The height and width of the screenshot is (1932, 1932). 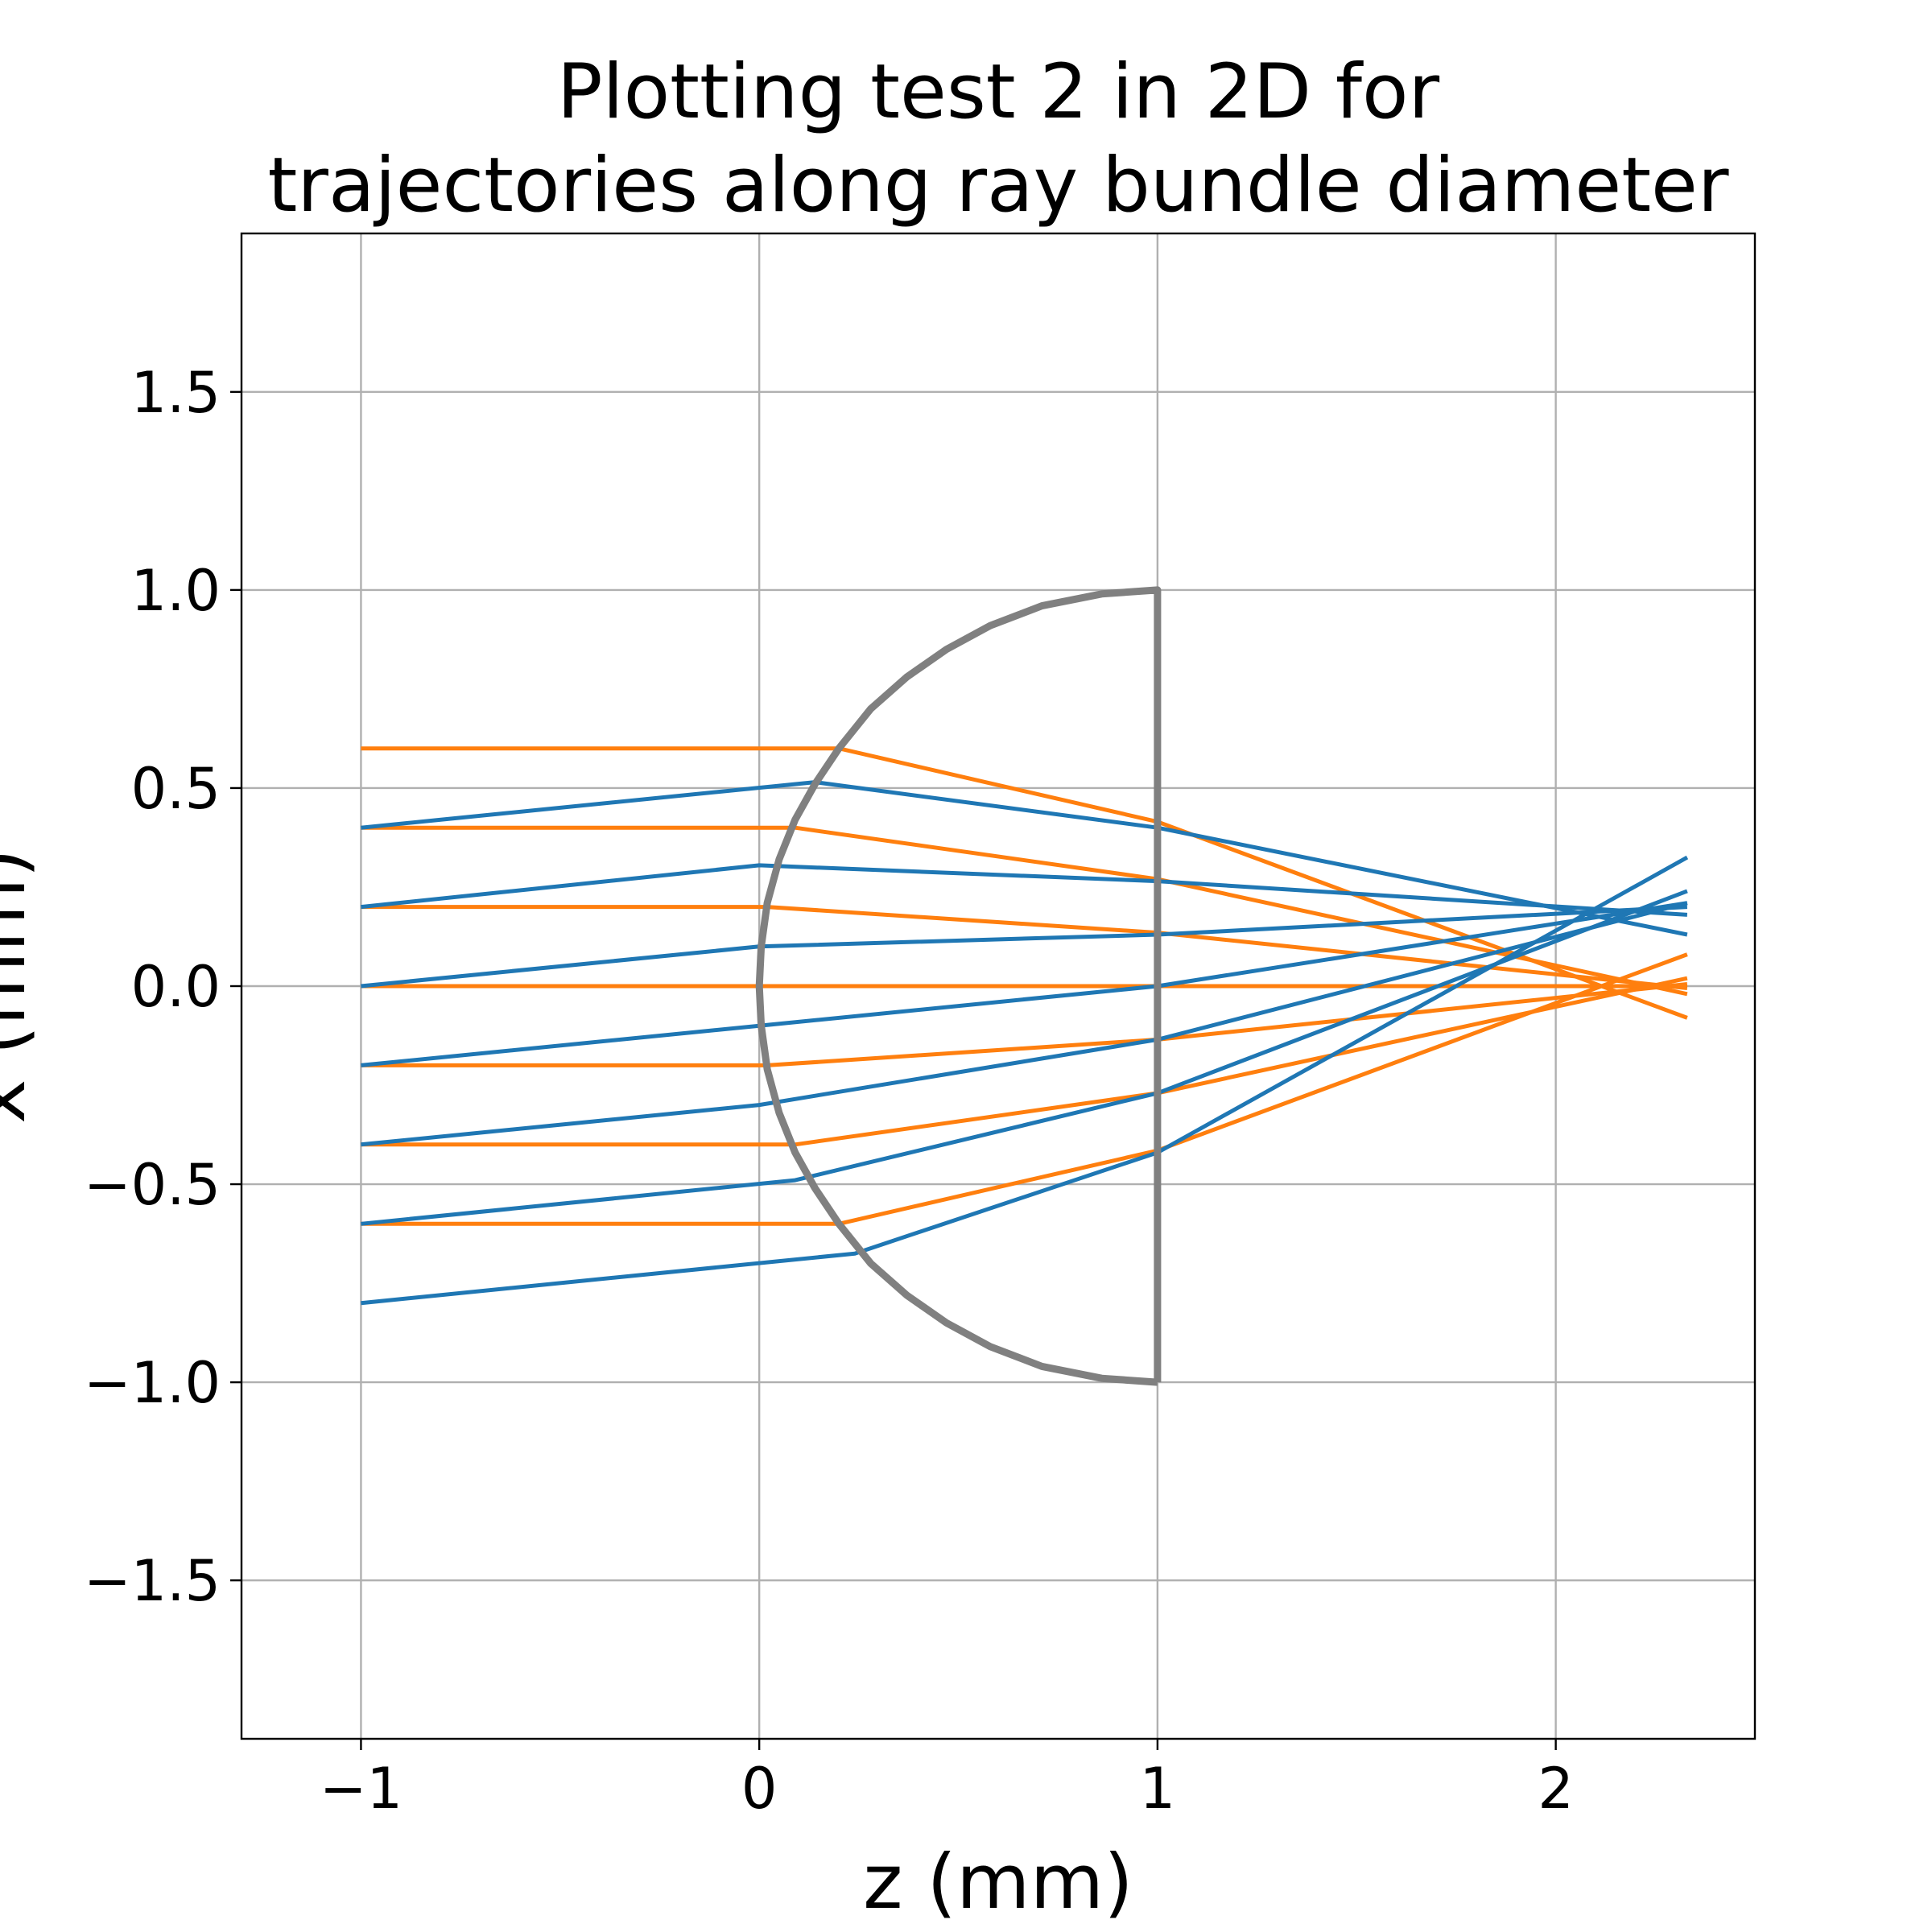 I want to click on lens-outline, so click(x=958, y=986).